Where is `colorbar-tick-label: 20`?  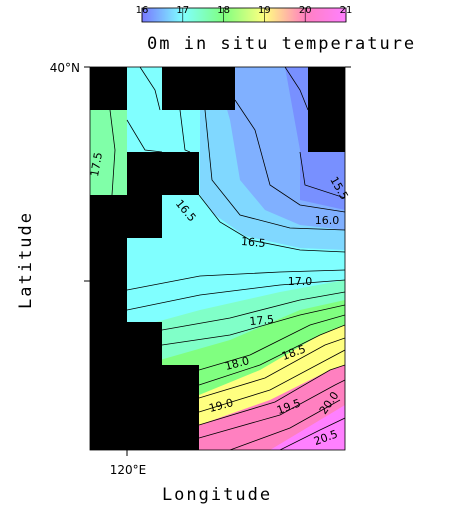
colorbar-tick-label: 20 is located at coordinates (305, 10).